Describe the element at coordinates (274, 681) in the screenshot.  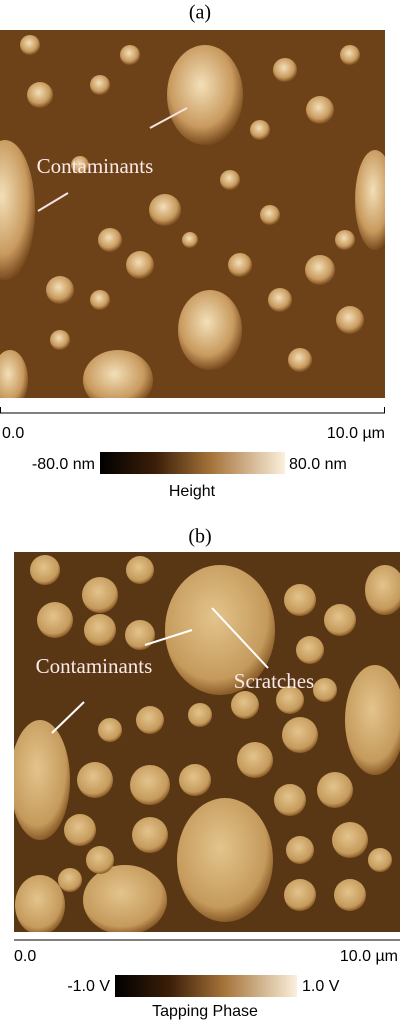
I see `annotation: Scratches` at that location.